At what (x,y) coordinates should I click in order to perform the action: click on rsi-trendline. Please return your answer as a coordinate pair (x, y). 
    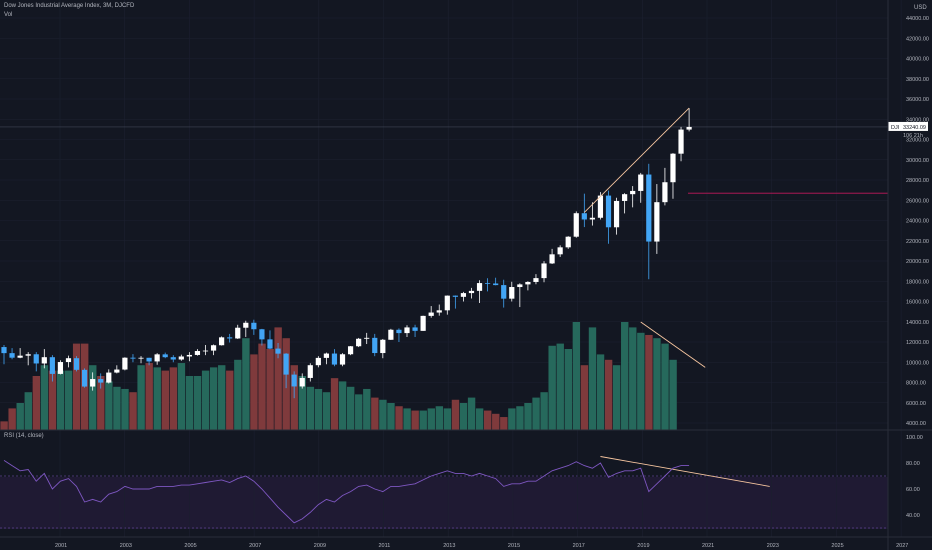
    Looking at the image, I should click on (685, 471).